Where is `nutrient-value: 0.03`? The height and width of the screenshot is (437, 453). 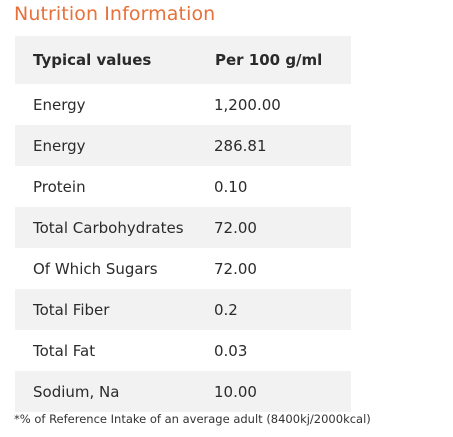
nutrient-value: 0.03 is located at coordinates (231, 350).